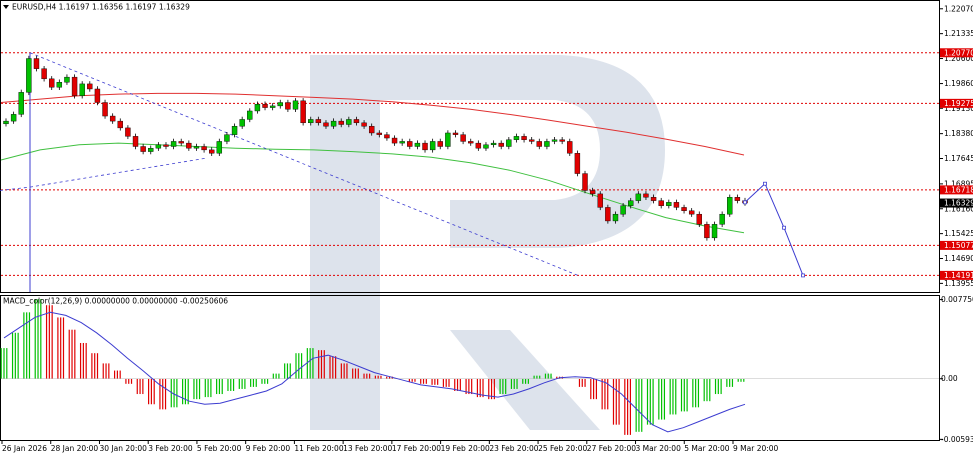 Image resolution: width=973 pixels, height=454 pixels. Describe the element at coordinates (958, 245) in the screenshot. I see `price-label: 1.15077` at that location.